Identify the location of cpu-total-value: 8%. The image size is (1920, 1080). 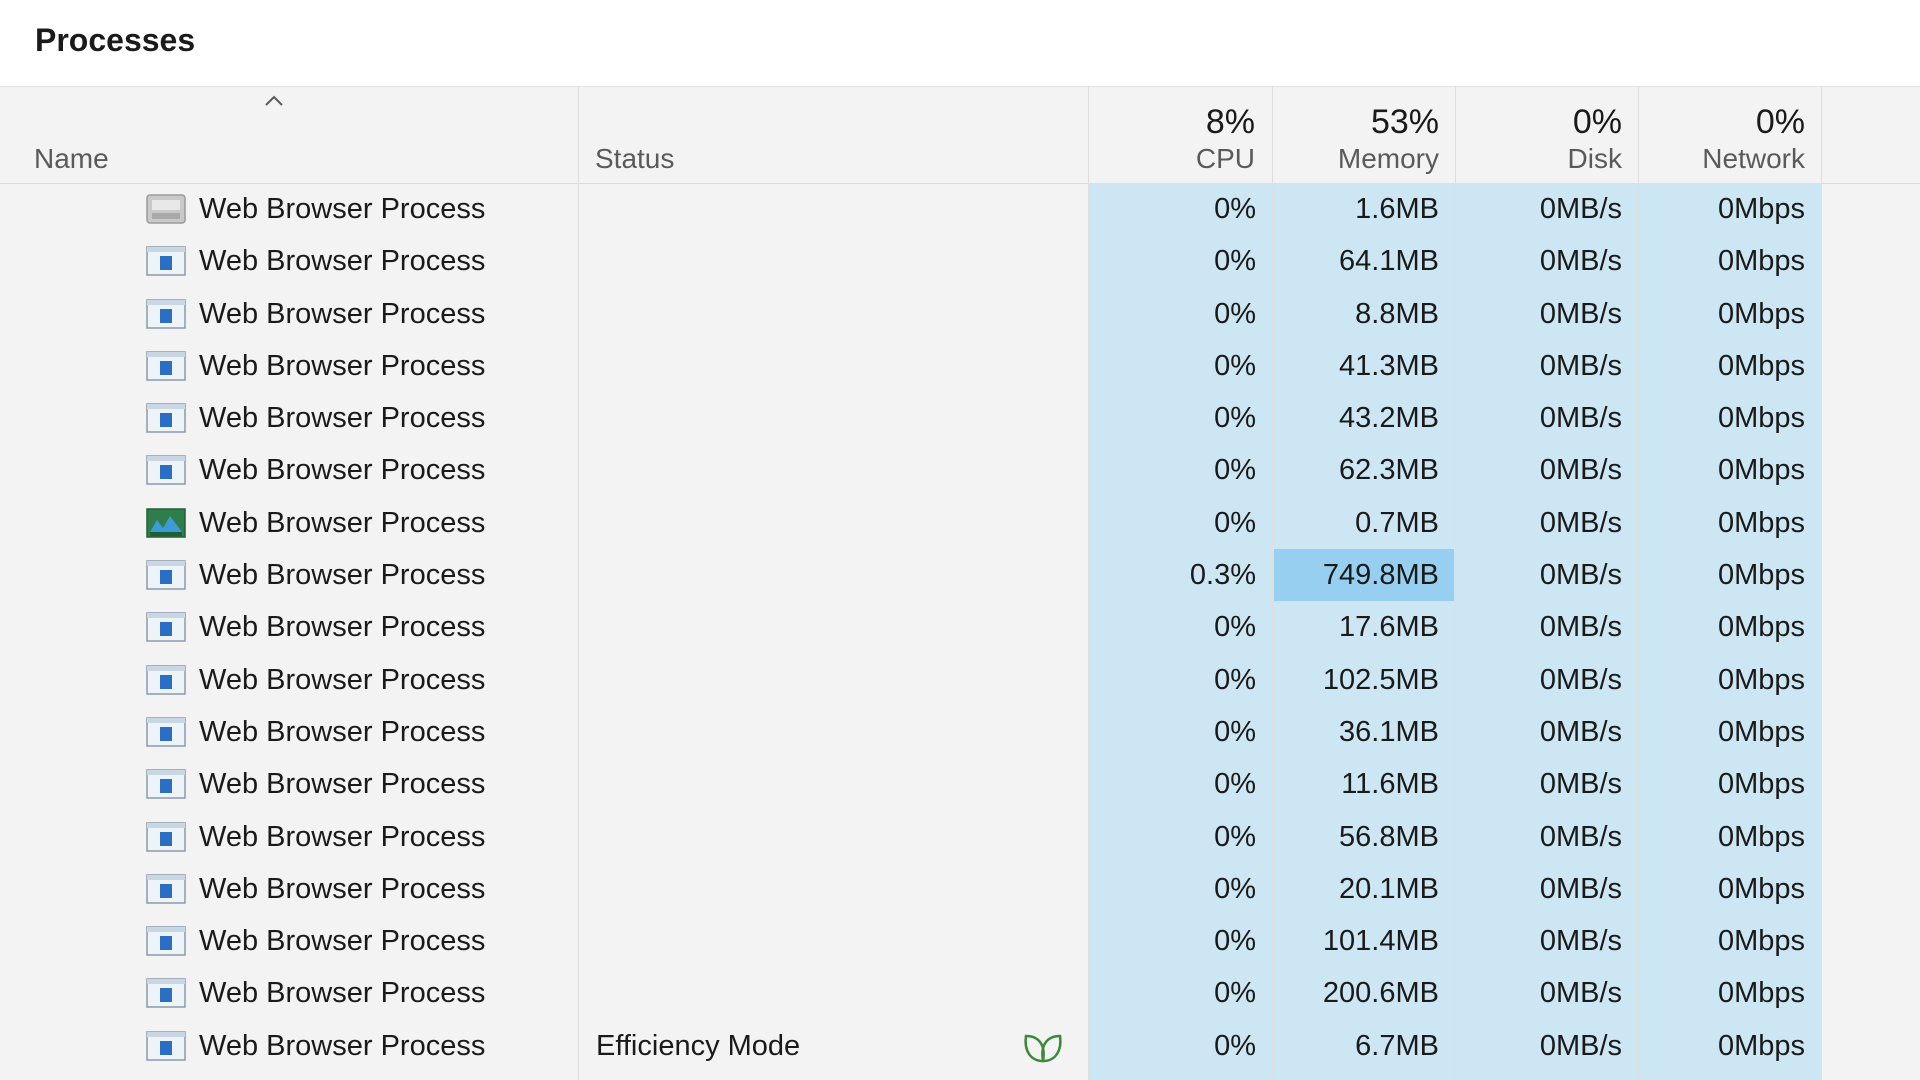
(1230, 122).